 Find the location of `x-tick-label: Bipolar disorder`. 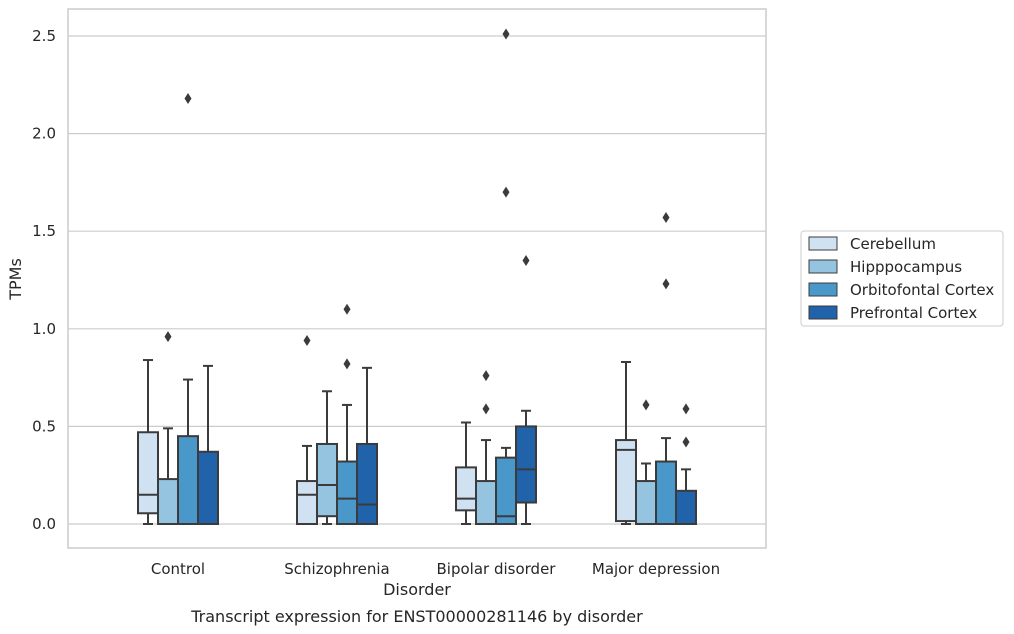

x-tick-label: Bipolar disorder is located at coordinates (497, 569).